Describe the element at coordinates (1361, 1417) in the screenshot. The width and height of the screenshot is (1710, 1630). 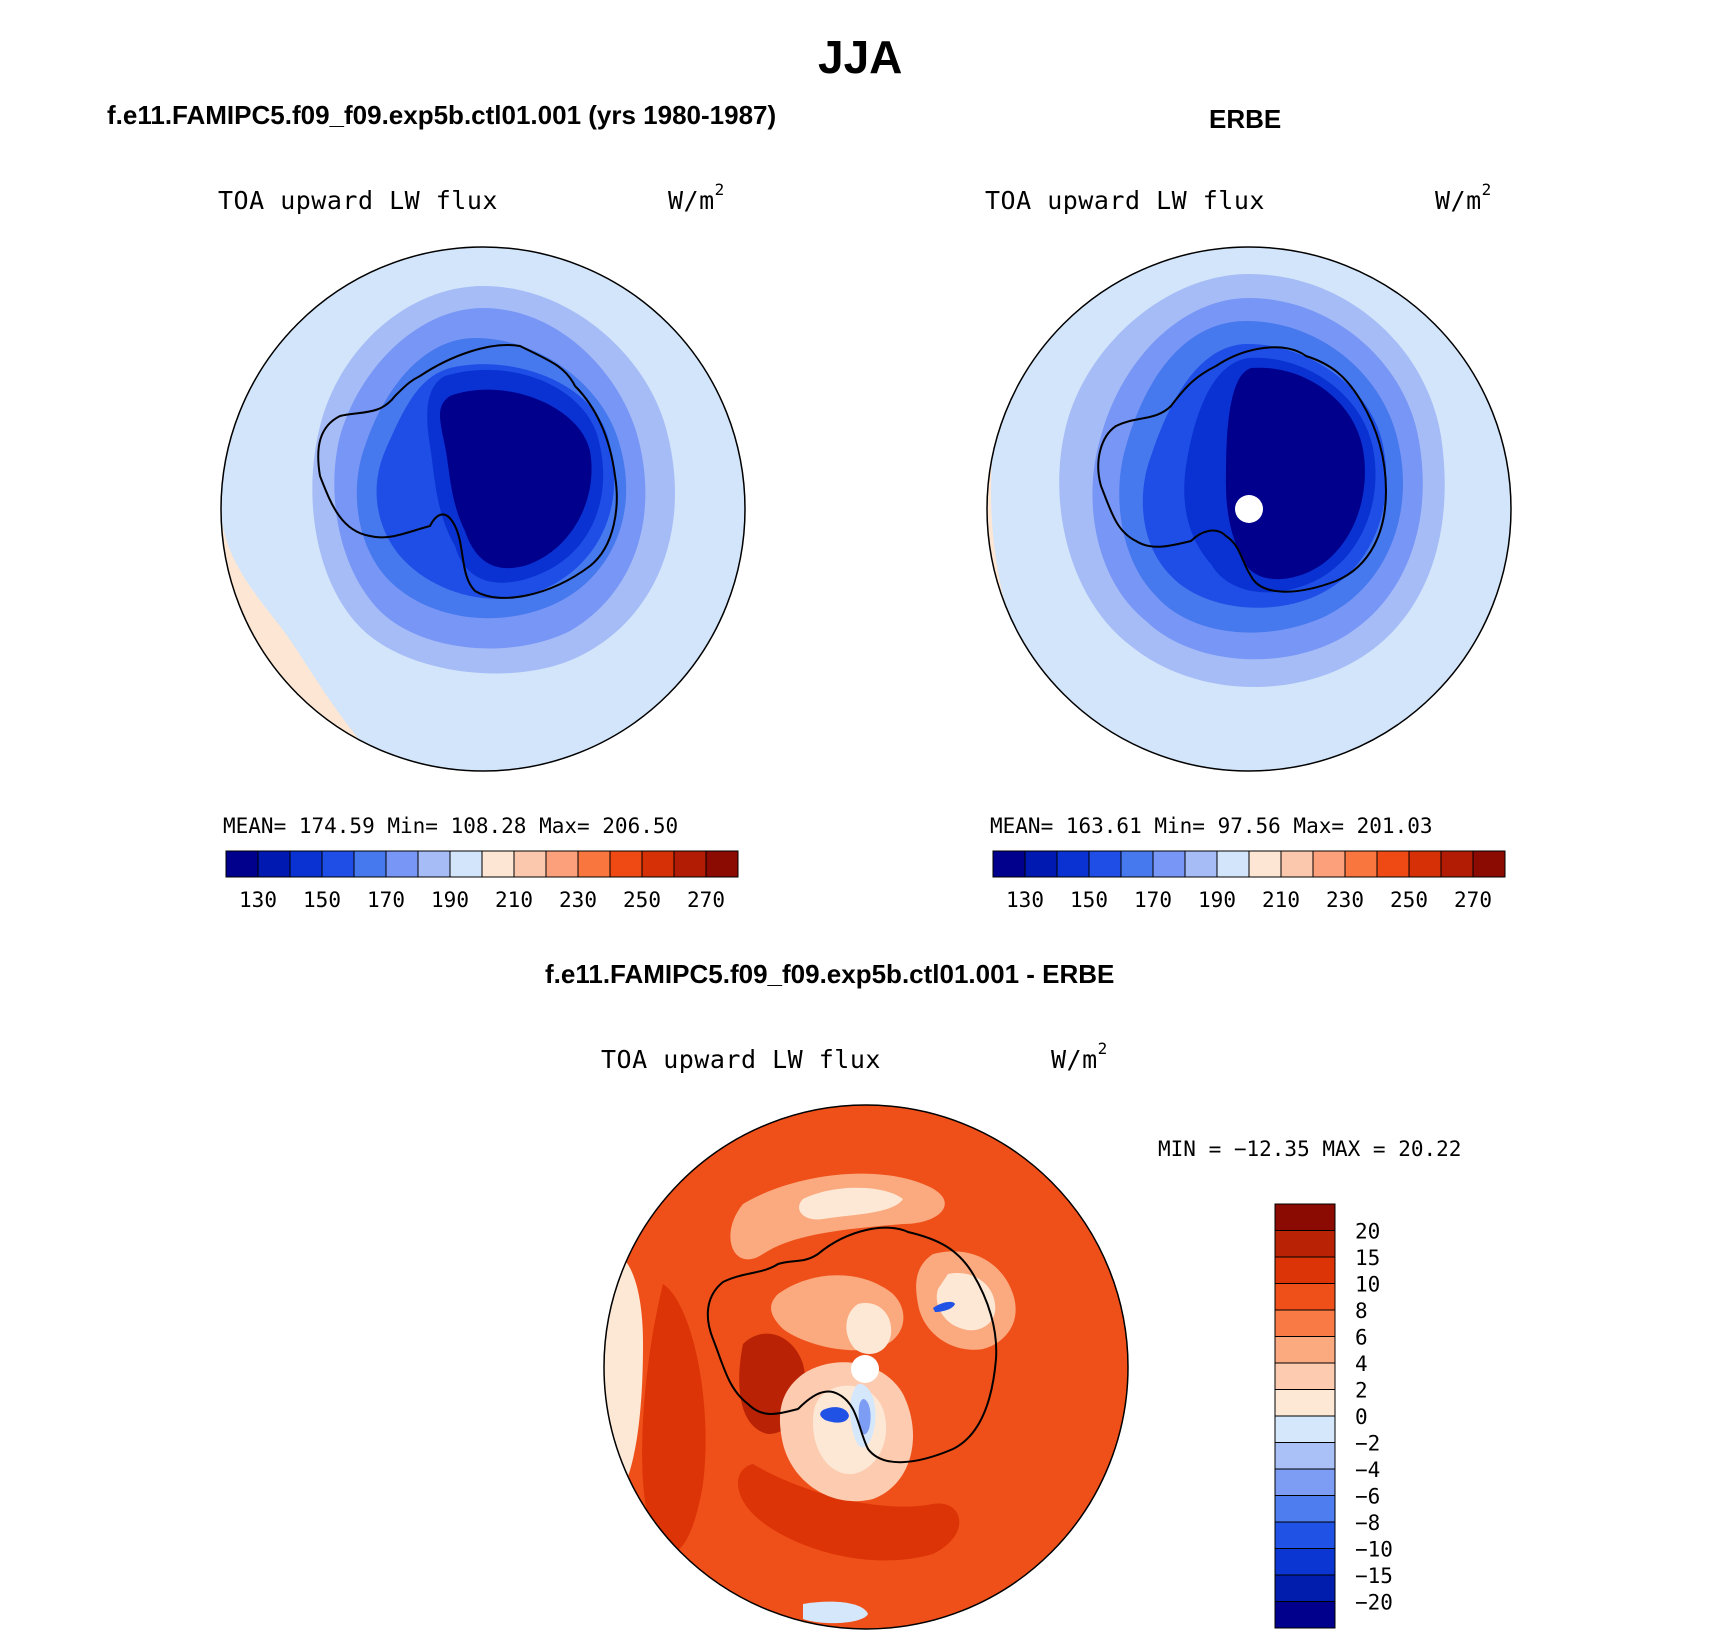
I see `panel3-colorbar-tick-label: 0` at that location.